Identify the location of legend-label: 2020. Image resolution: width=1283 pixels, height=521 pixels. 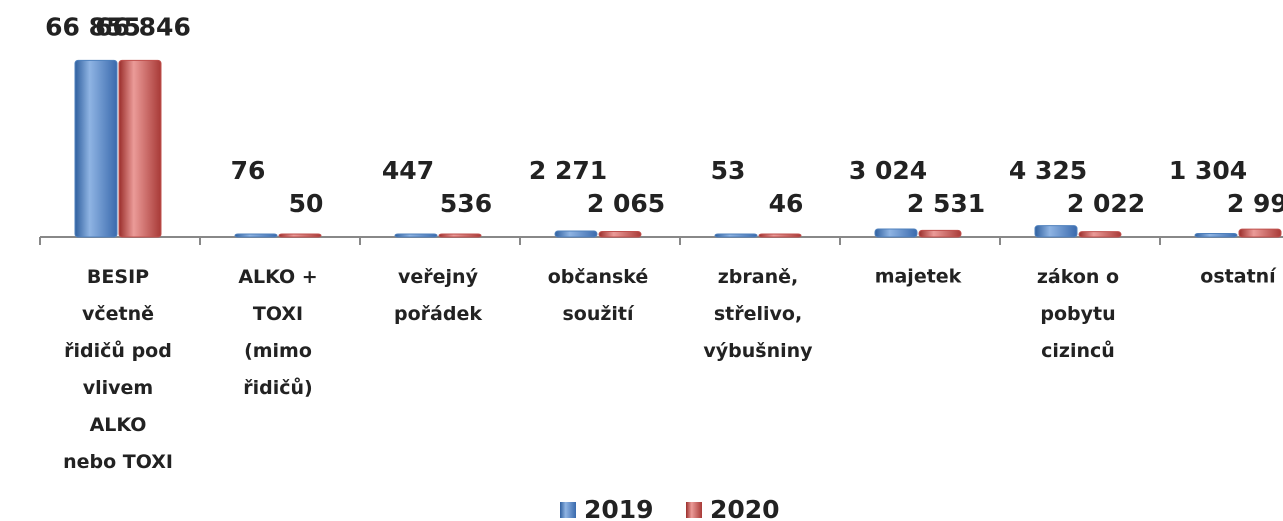
(745, 508).